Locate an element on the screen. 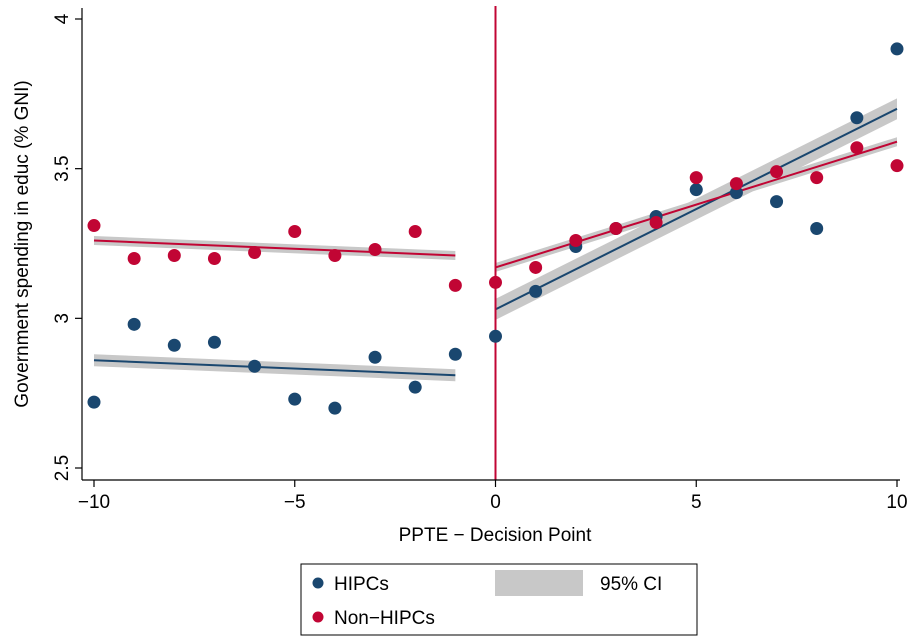 The image size is (913, 639). x-ticks: −10 −5 0 5 10 is located at coordinates (493, 496).